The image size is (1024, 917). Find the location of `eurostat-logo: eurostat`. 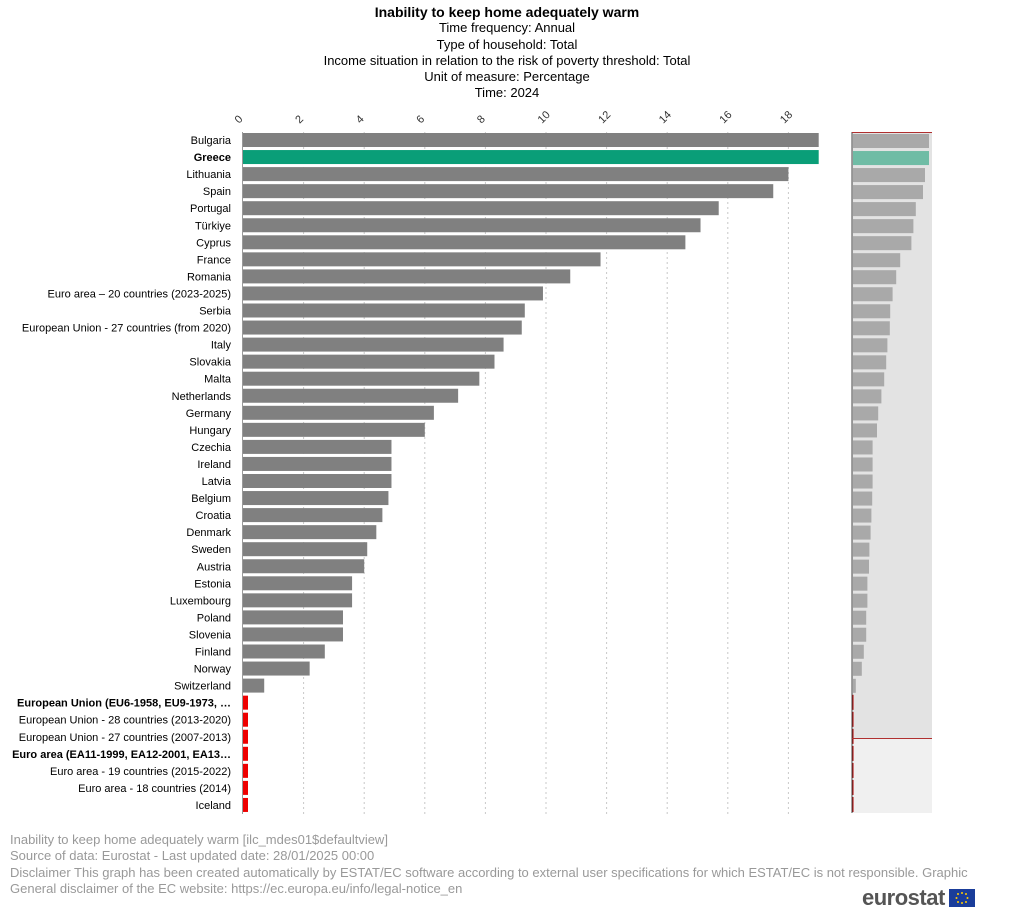

eurostat-logo: eurostat is located at coordinates (918, 898).